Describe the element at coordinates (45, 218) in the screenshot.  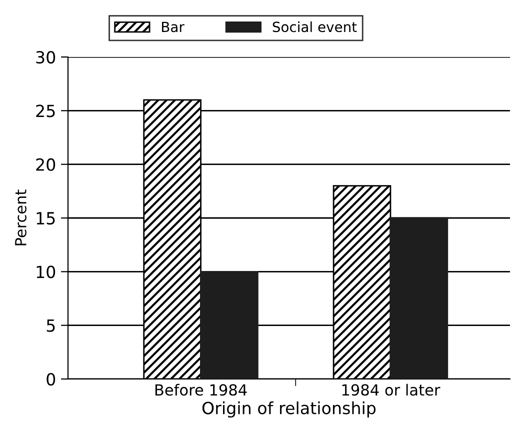
I see `y-tick-label: 15` at that location.